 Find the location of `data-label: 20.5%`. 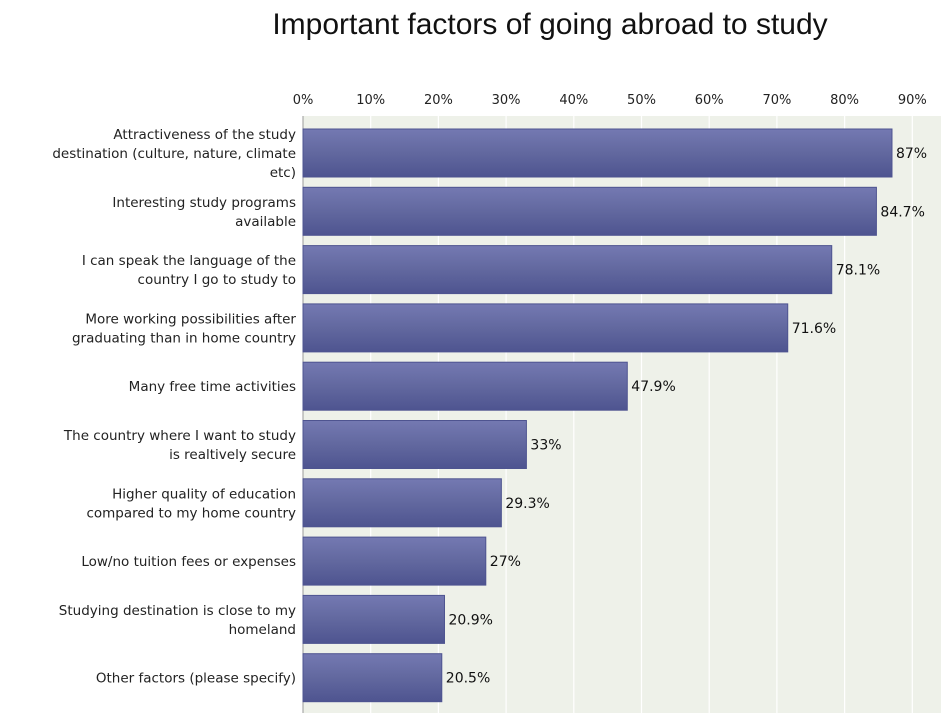

data-label: 20.5% is located at coordinates (468, 679).